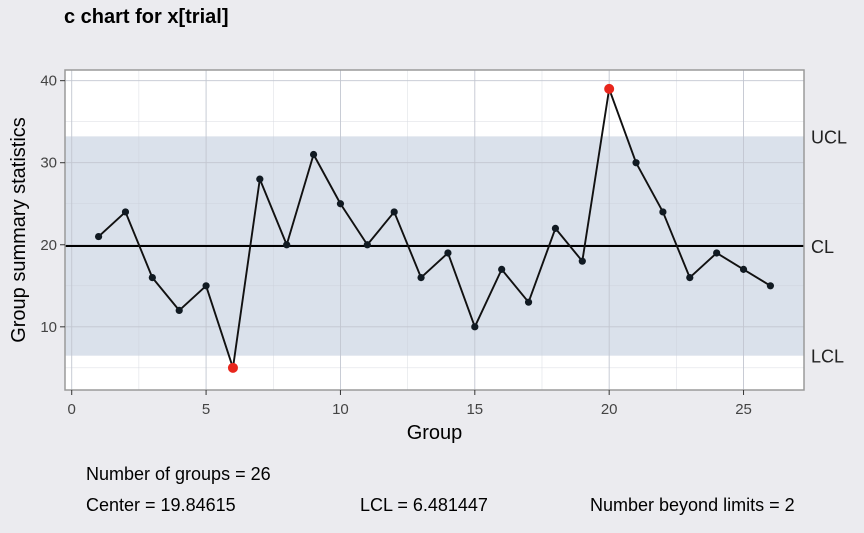  Describe the element at coordinates (340, 409) in the screenshot. I see `x-tick-label: 10` at that location.